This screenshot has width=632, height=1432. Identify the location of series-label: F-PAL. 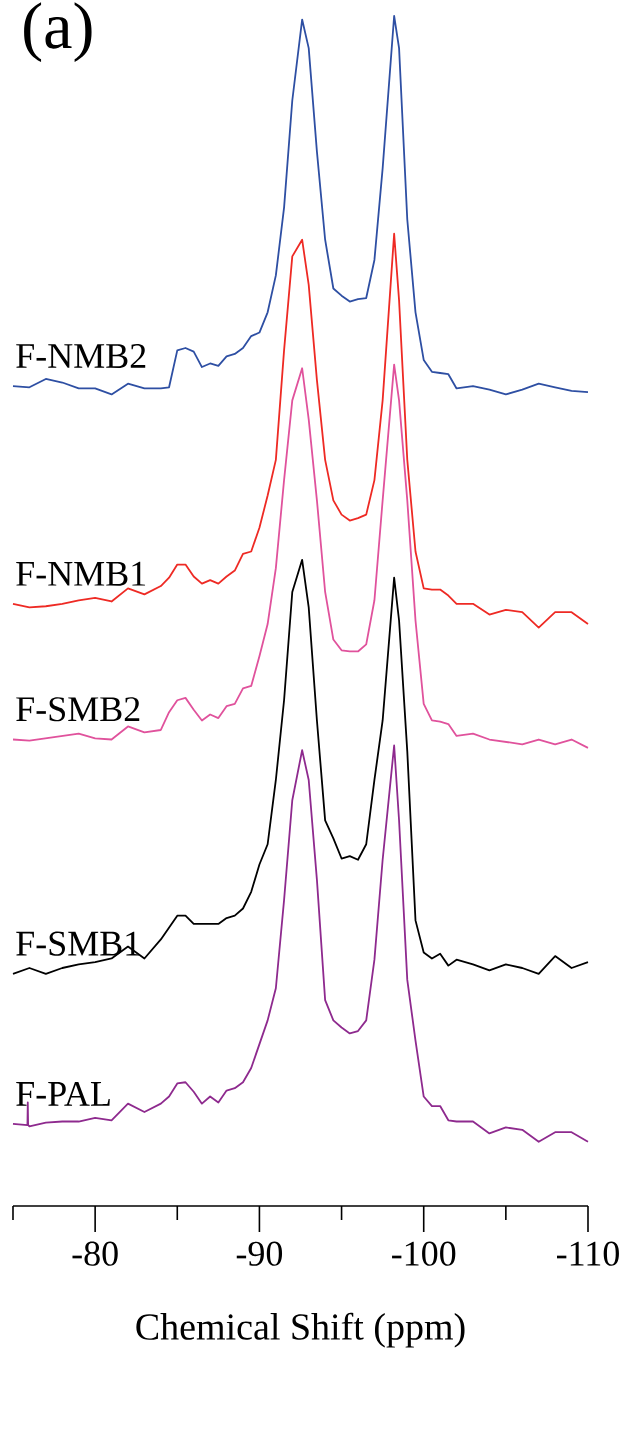
(63, 1093).